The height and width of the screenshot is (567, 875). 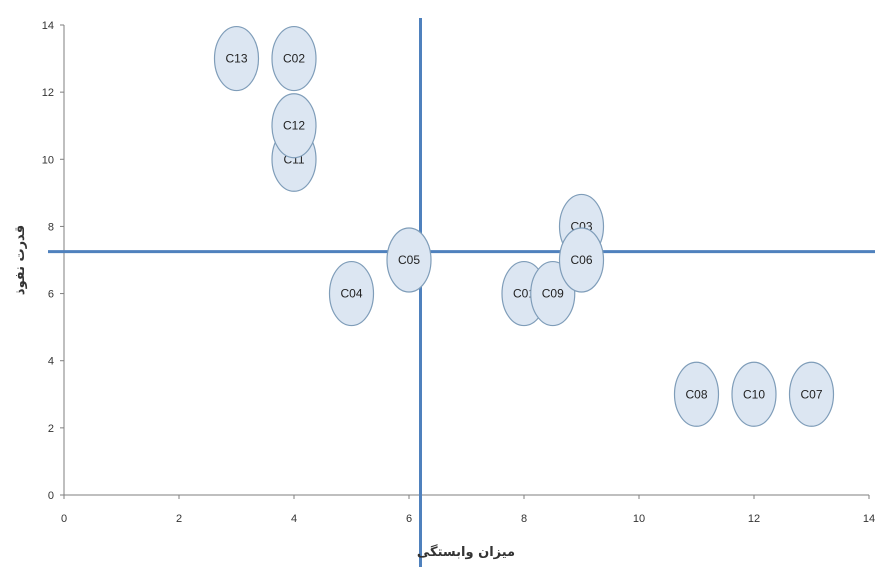 I want to click on data-point-c08: C08, so click(x=696, y=394).